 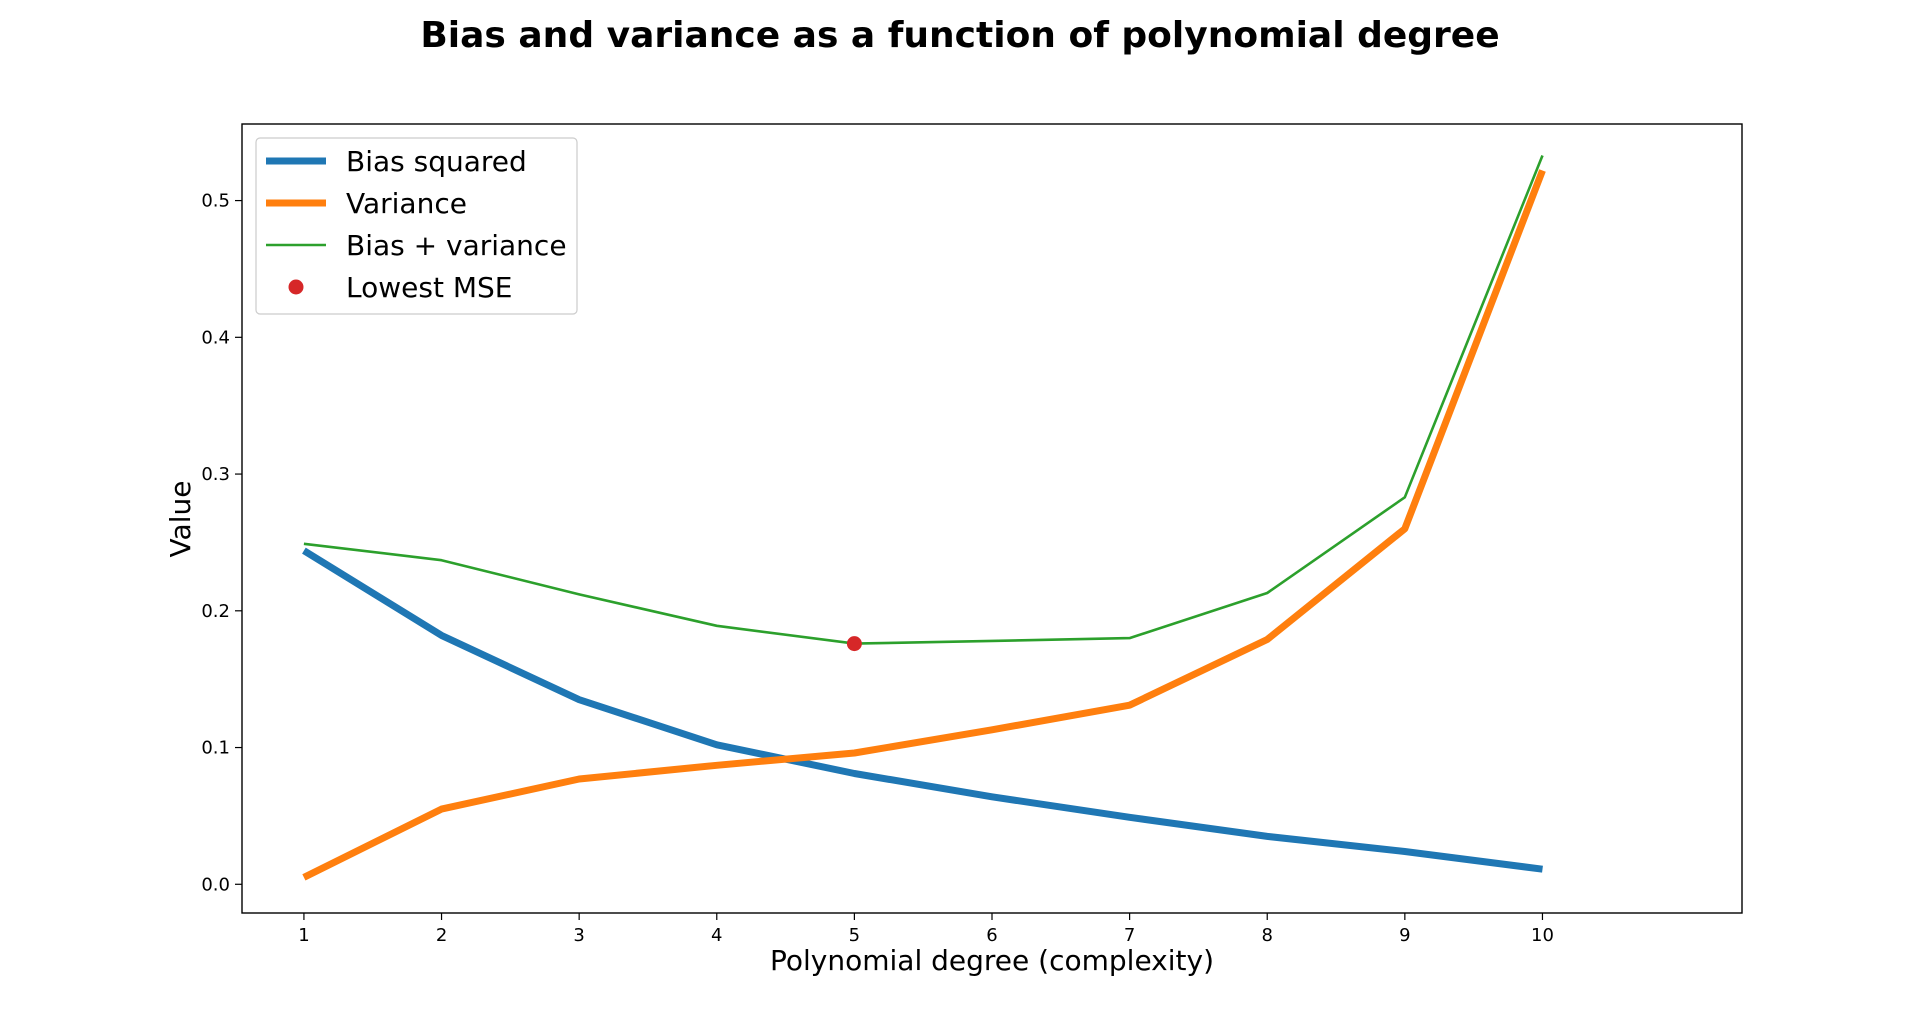 I want to click on x-tick-label: 10, so click(x=1542, y=935).